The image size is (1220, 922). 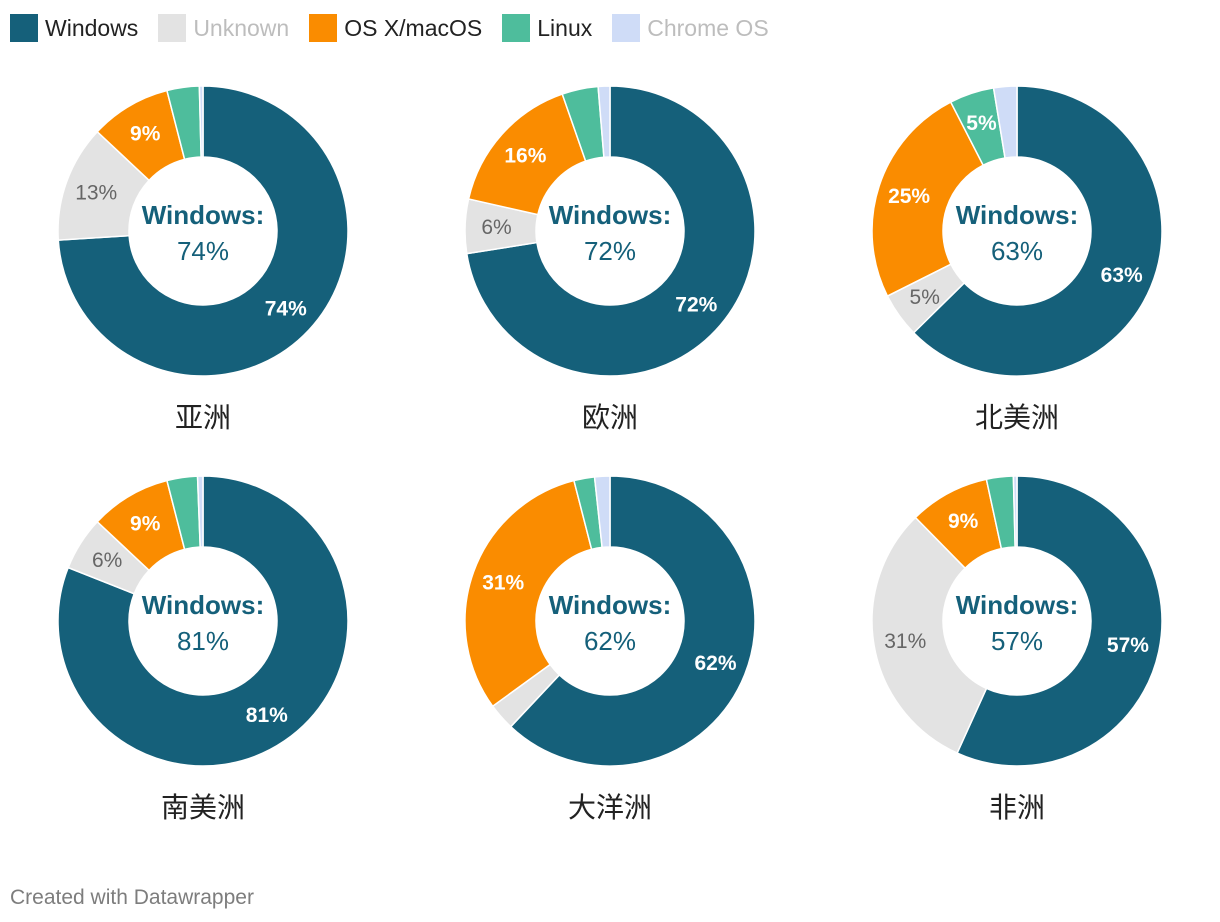 I want to click on center-value: 62%, so click(x=610, y=641).